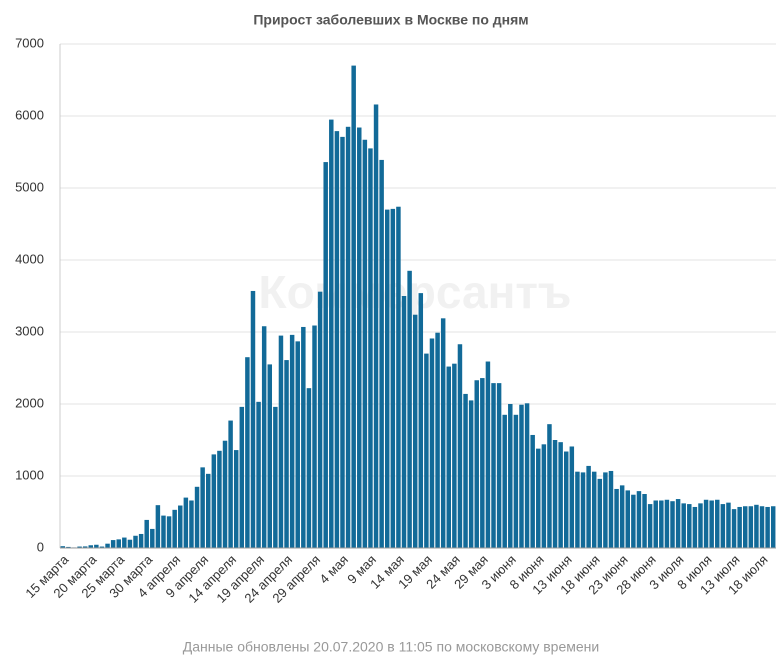 Image resolution: width=782 pixels, height=657 pixels. Describe the element at coordinates (29, 114) in the screenshot. I see `y-tick-label: 6000` at that location.